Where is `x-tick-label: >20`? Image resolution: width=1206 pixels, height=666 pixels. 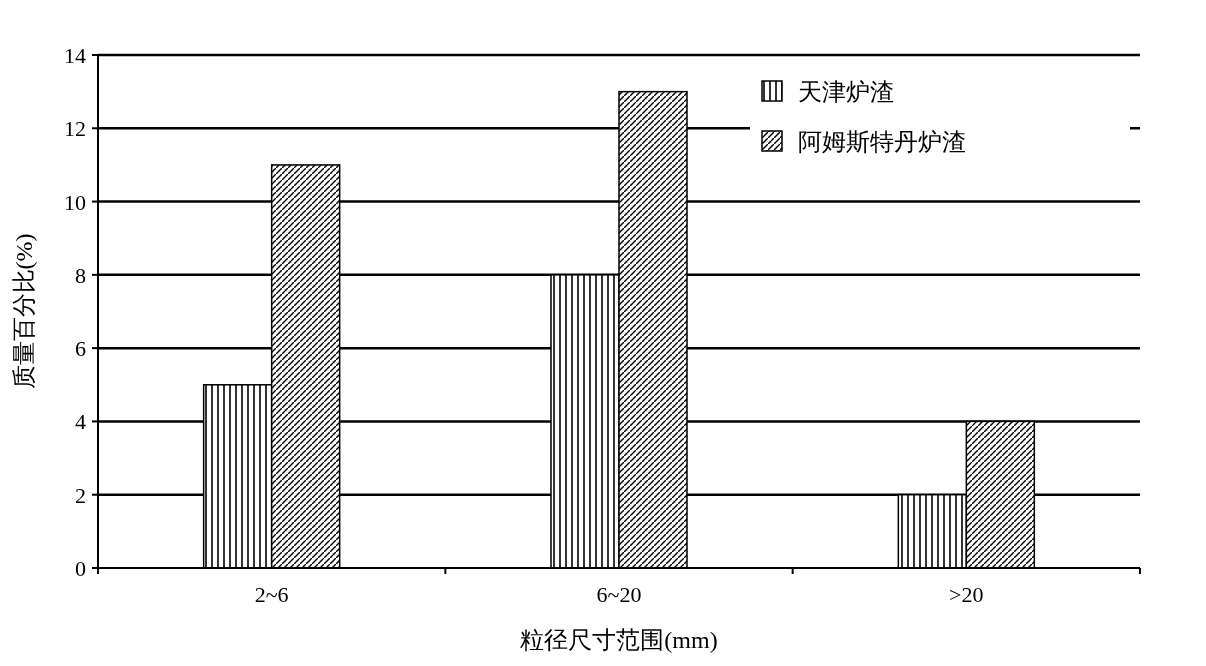
x-tick-label: >20 is located at coordinates (966, 594).